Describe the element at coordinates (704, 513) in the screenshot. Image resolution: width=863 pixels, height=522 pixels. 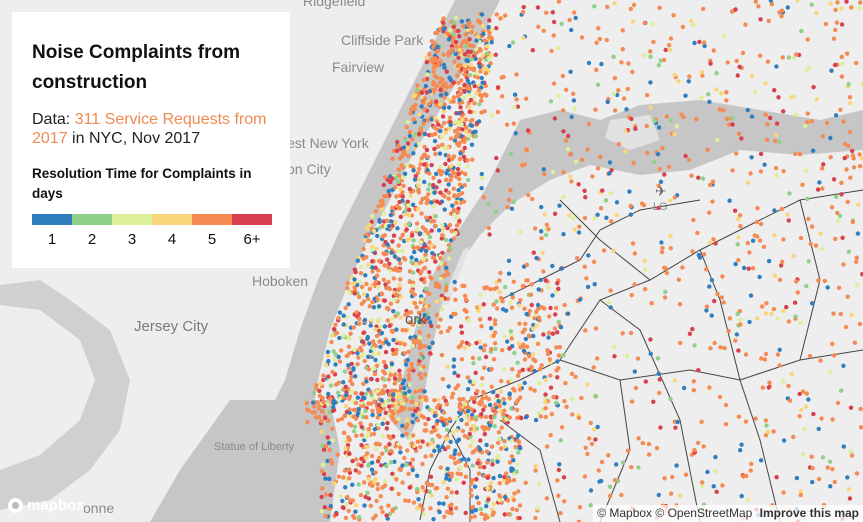
I see `attribution-osm-link: © OpenStreetMap` at that location.